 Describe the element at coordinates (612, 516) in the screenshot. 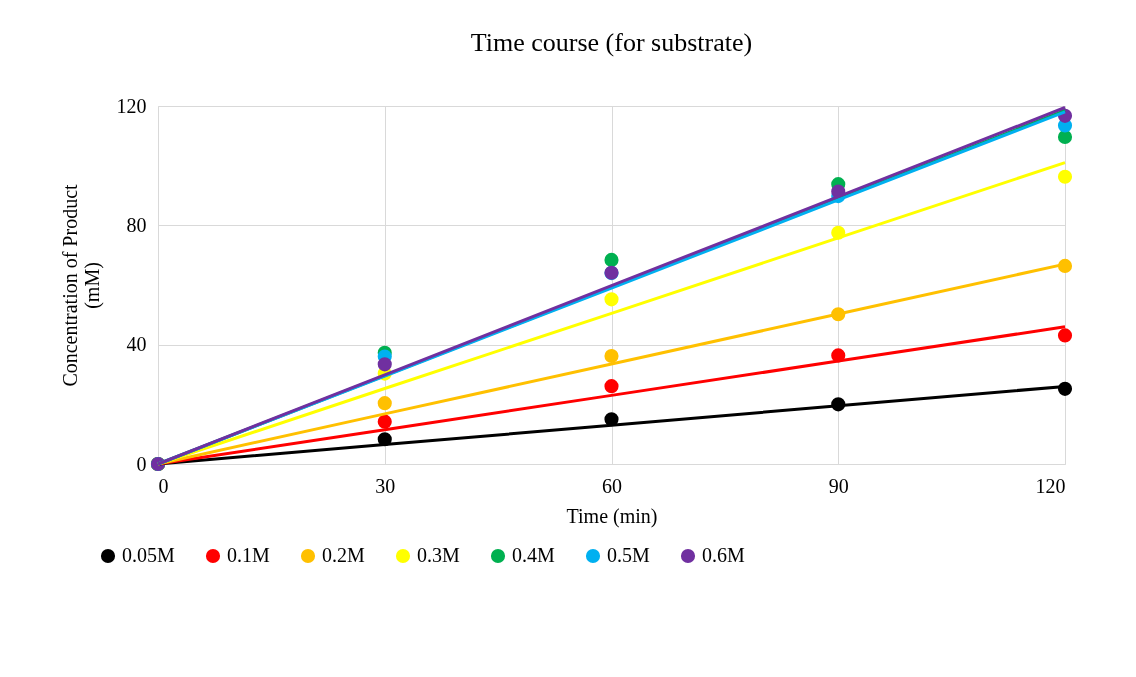

I see `x-axis-title: Time (min)` at that location.